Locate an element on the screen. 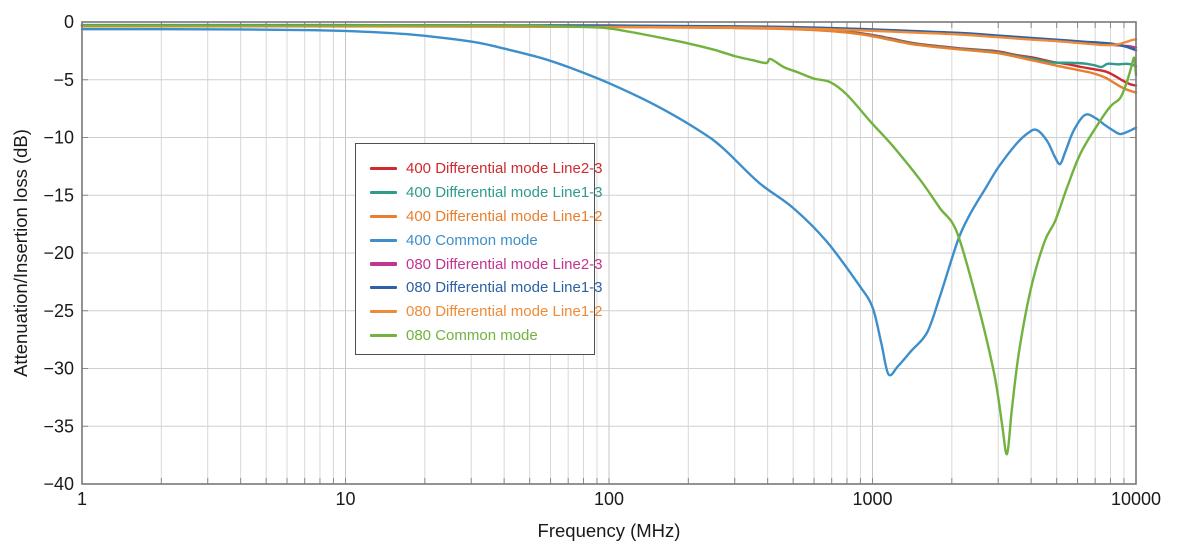 This screenshot has width=1200, height=552. y-tick-label: −20 is located at coordinates (58, 253).